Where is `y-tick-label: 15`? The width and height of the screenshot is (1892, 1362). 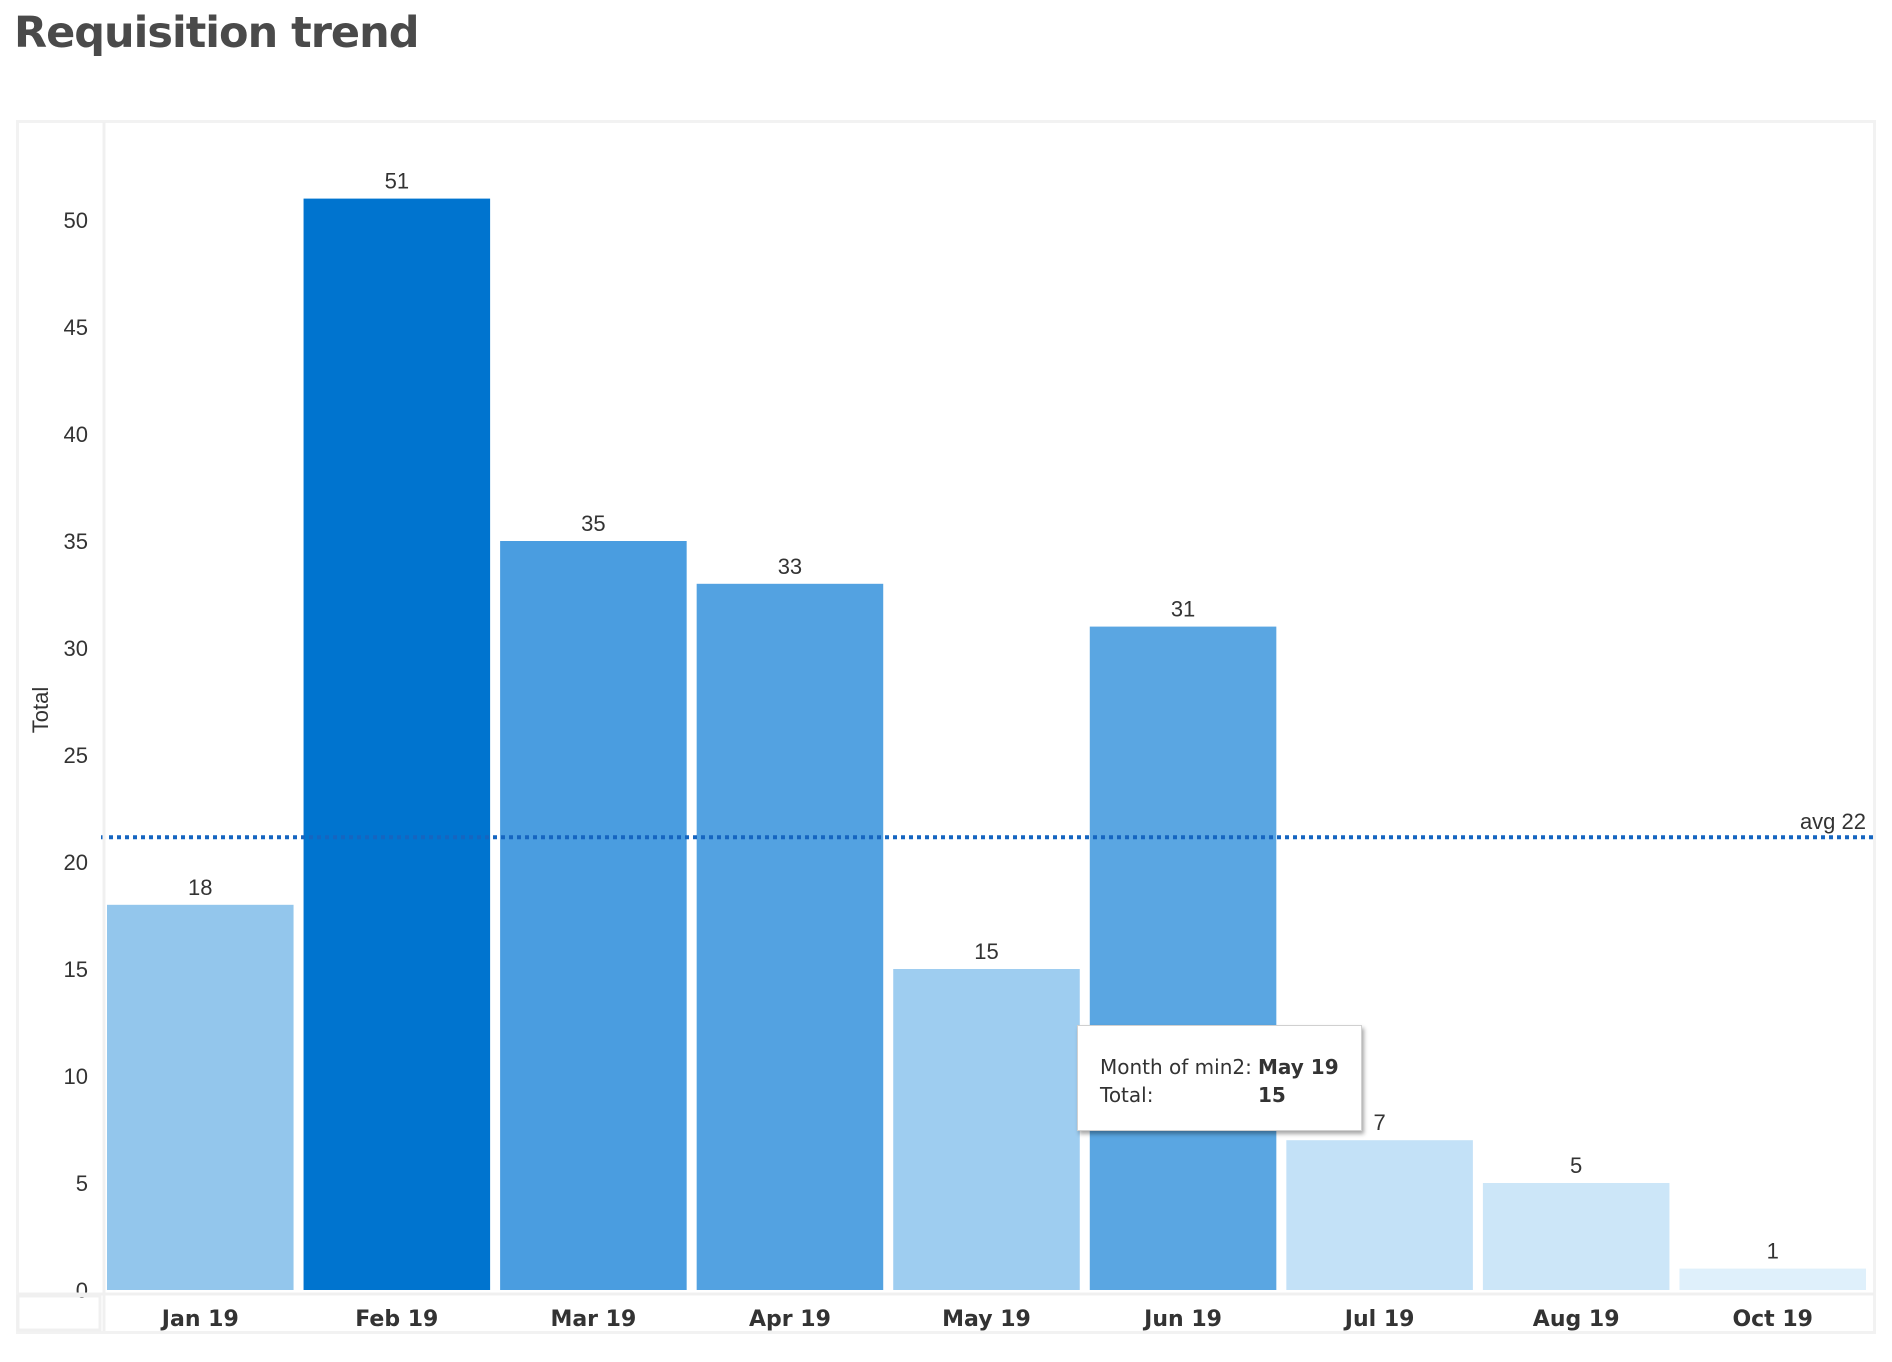 y-tick-label: 15 is located at coordinates (76, 969).